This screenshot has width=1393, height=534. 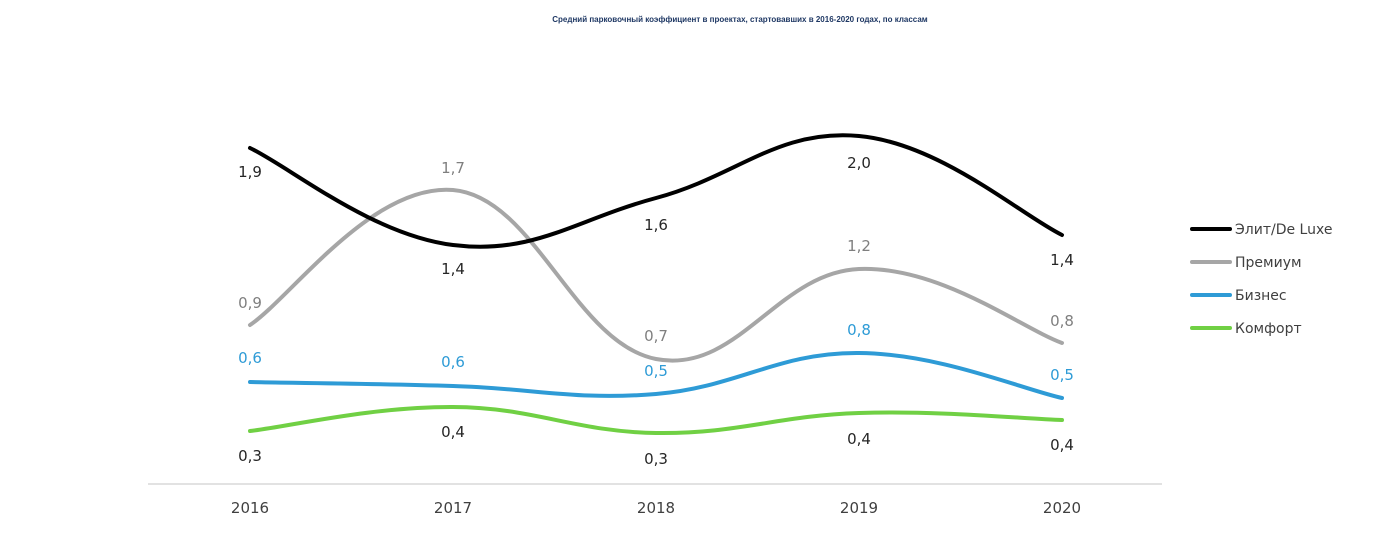 What do you see at coordinates (859, 508) in the screenshot?
I see `x-tick-label: 2019` at bounding box center [859, 508].